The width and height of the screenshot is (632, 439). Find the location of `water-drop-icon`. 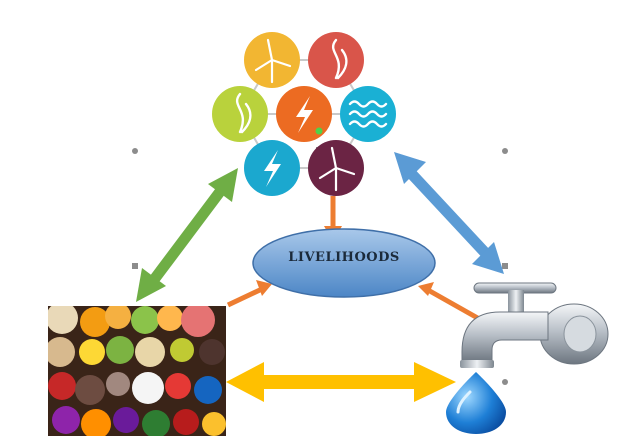

water-drop-icon is located at coordinates (476, 403).